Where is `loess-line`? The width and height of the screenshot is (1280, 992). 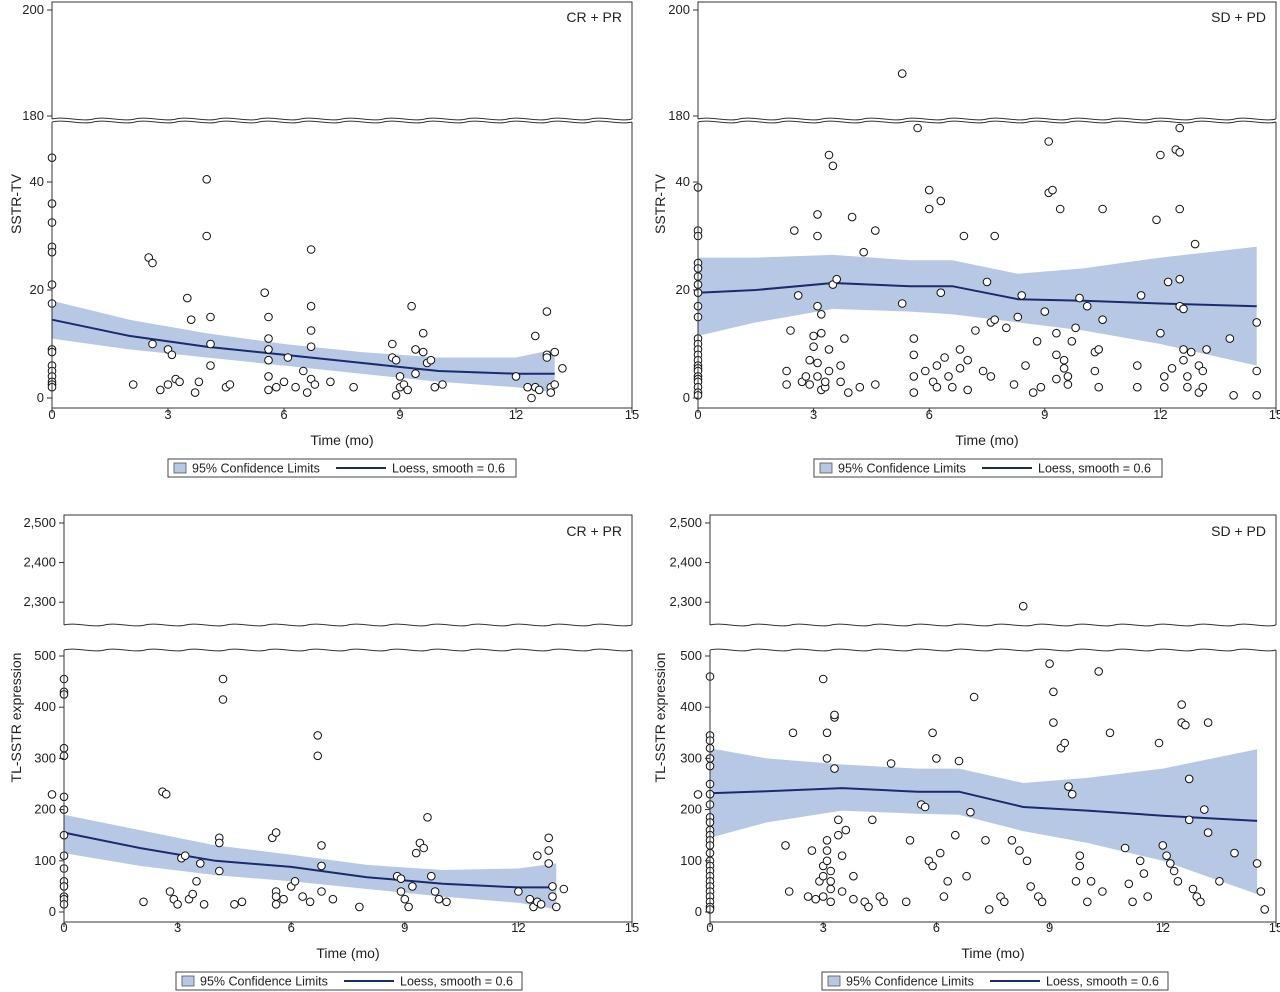
loess-line is located at coordinates (310, 860).